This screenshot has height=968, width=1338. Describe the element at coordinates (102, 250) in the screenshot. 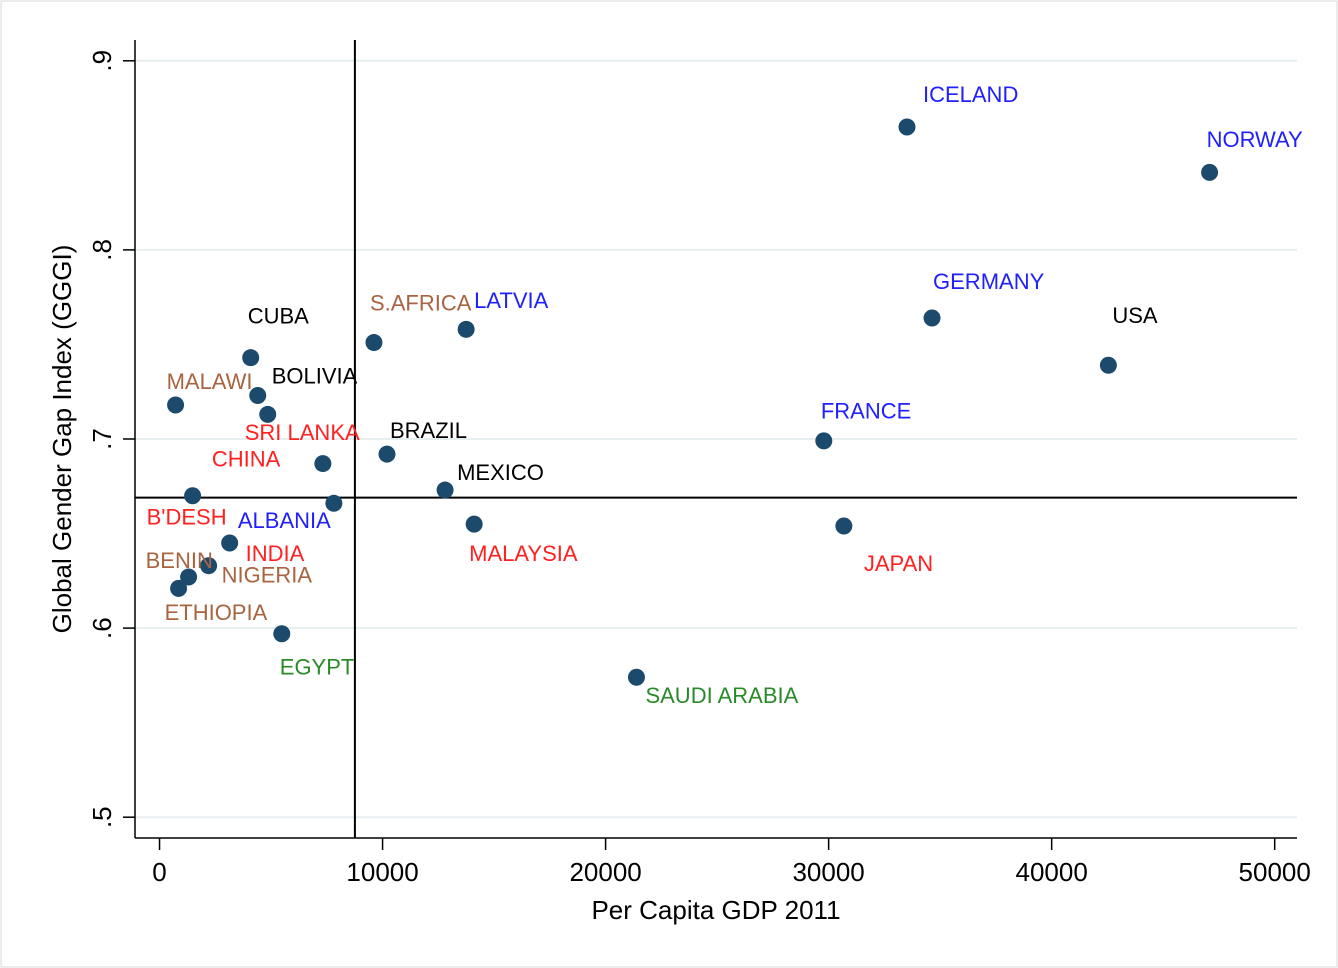

I see `y-tick-label: .8` at that location.